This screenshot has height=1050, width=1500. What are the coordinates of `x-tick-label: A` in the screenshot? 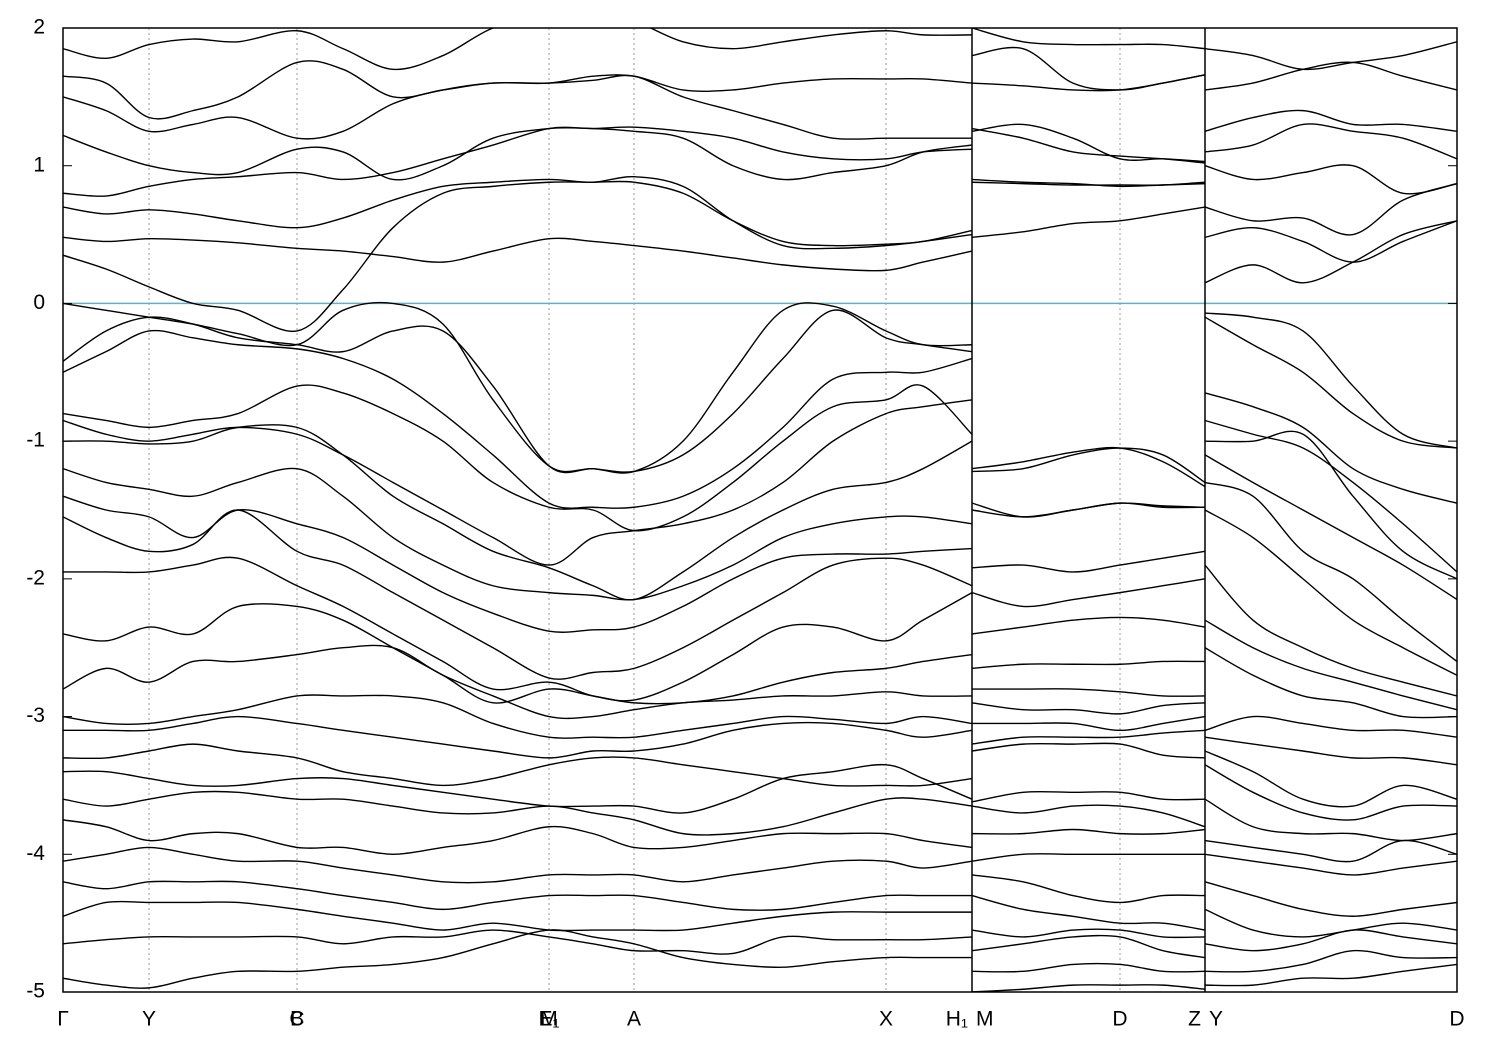 It's located at (634, 1019).